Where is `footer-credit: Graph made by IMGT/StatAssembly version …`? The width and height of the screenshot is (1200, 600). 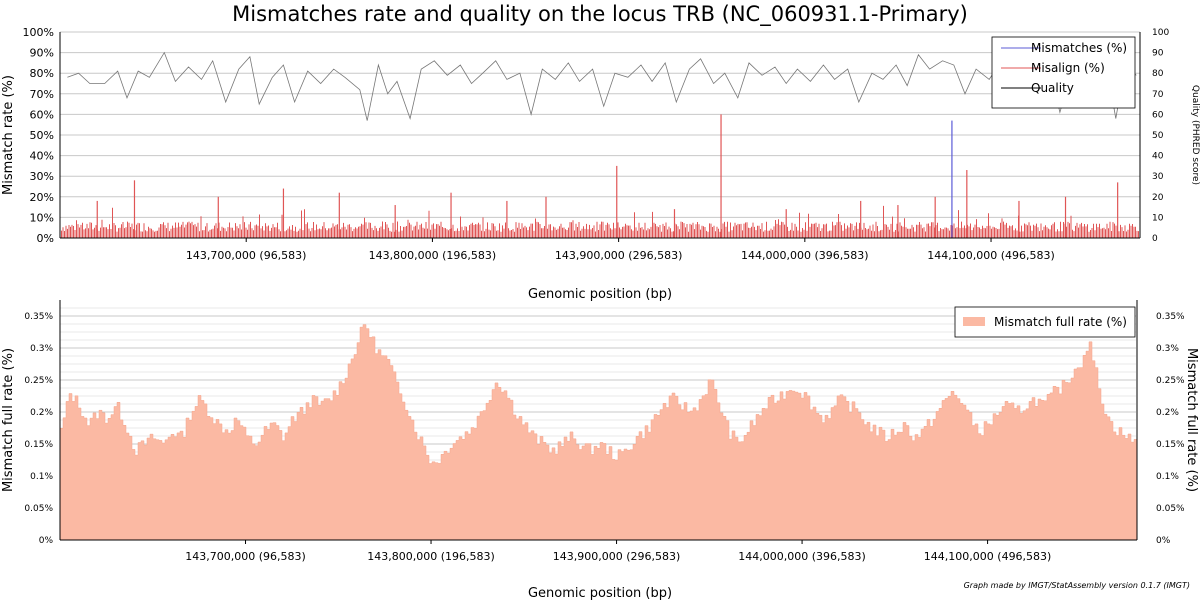 footer-credit: Graph made by IMGT/StatAssembly version … is located at coordinates (1076, 585).